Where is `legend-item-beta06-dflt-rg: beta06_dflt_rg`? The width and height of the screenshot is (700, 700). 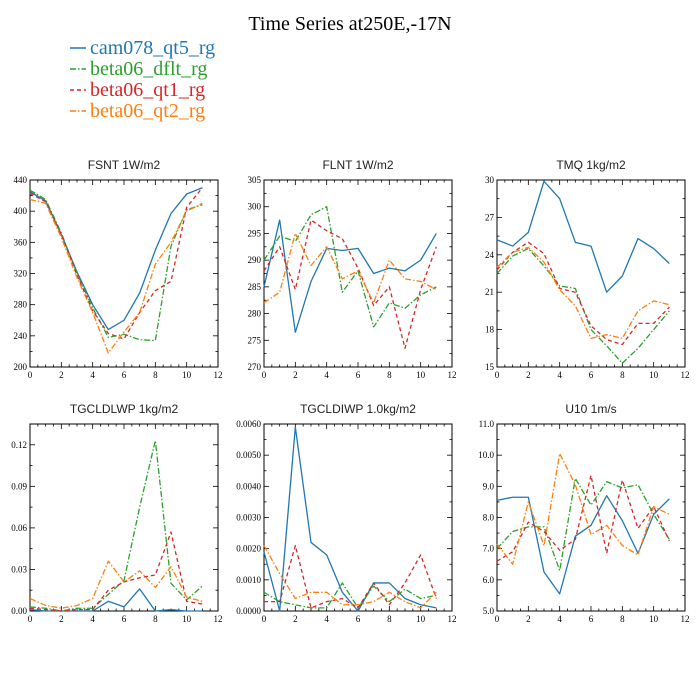 legend-item-beta06-dflt-rg: beta06_dflt_rg is located at coordinates (138, 69).